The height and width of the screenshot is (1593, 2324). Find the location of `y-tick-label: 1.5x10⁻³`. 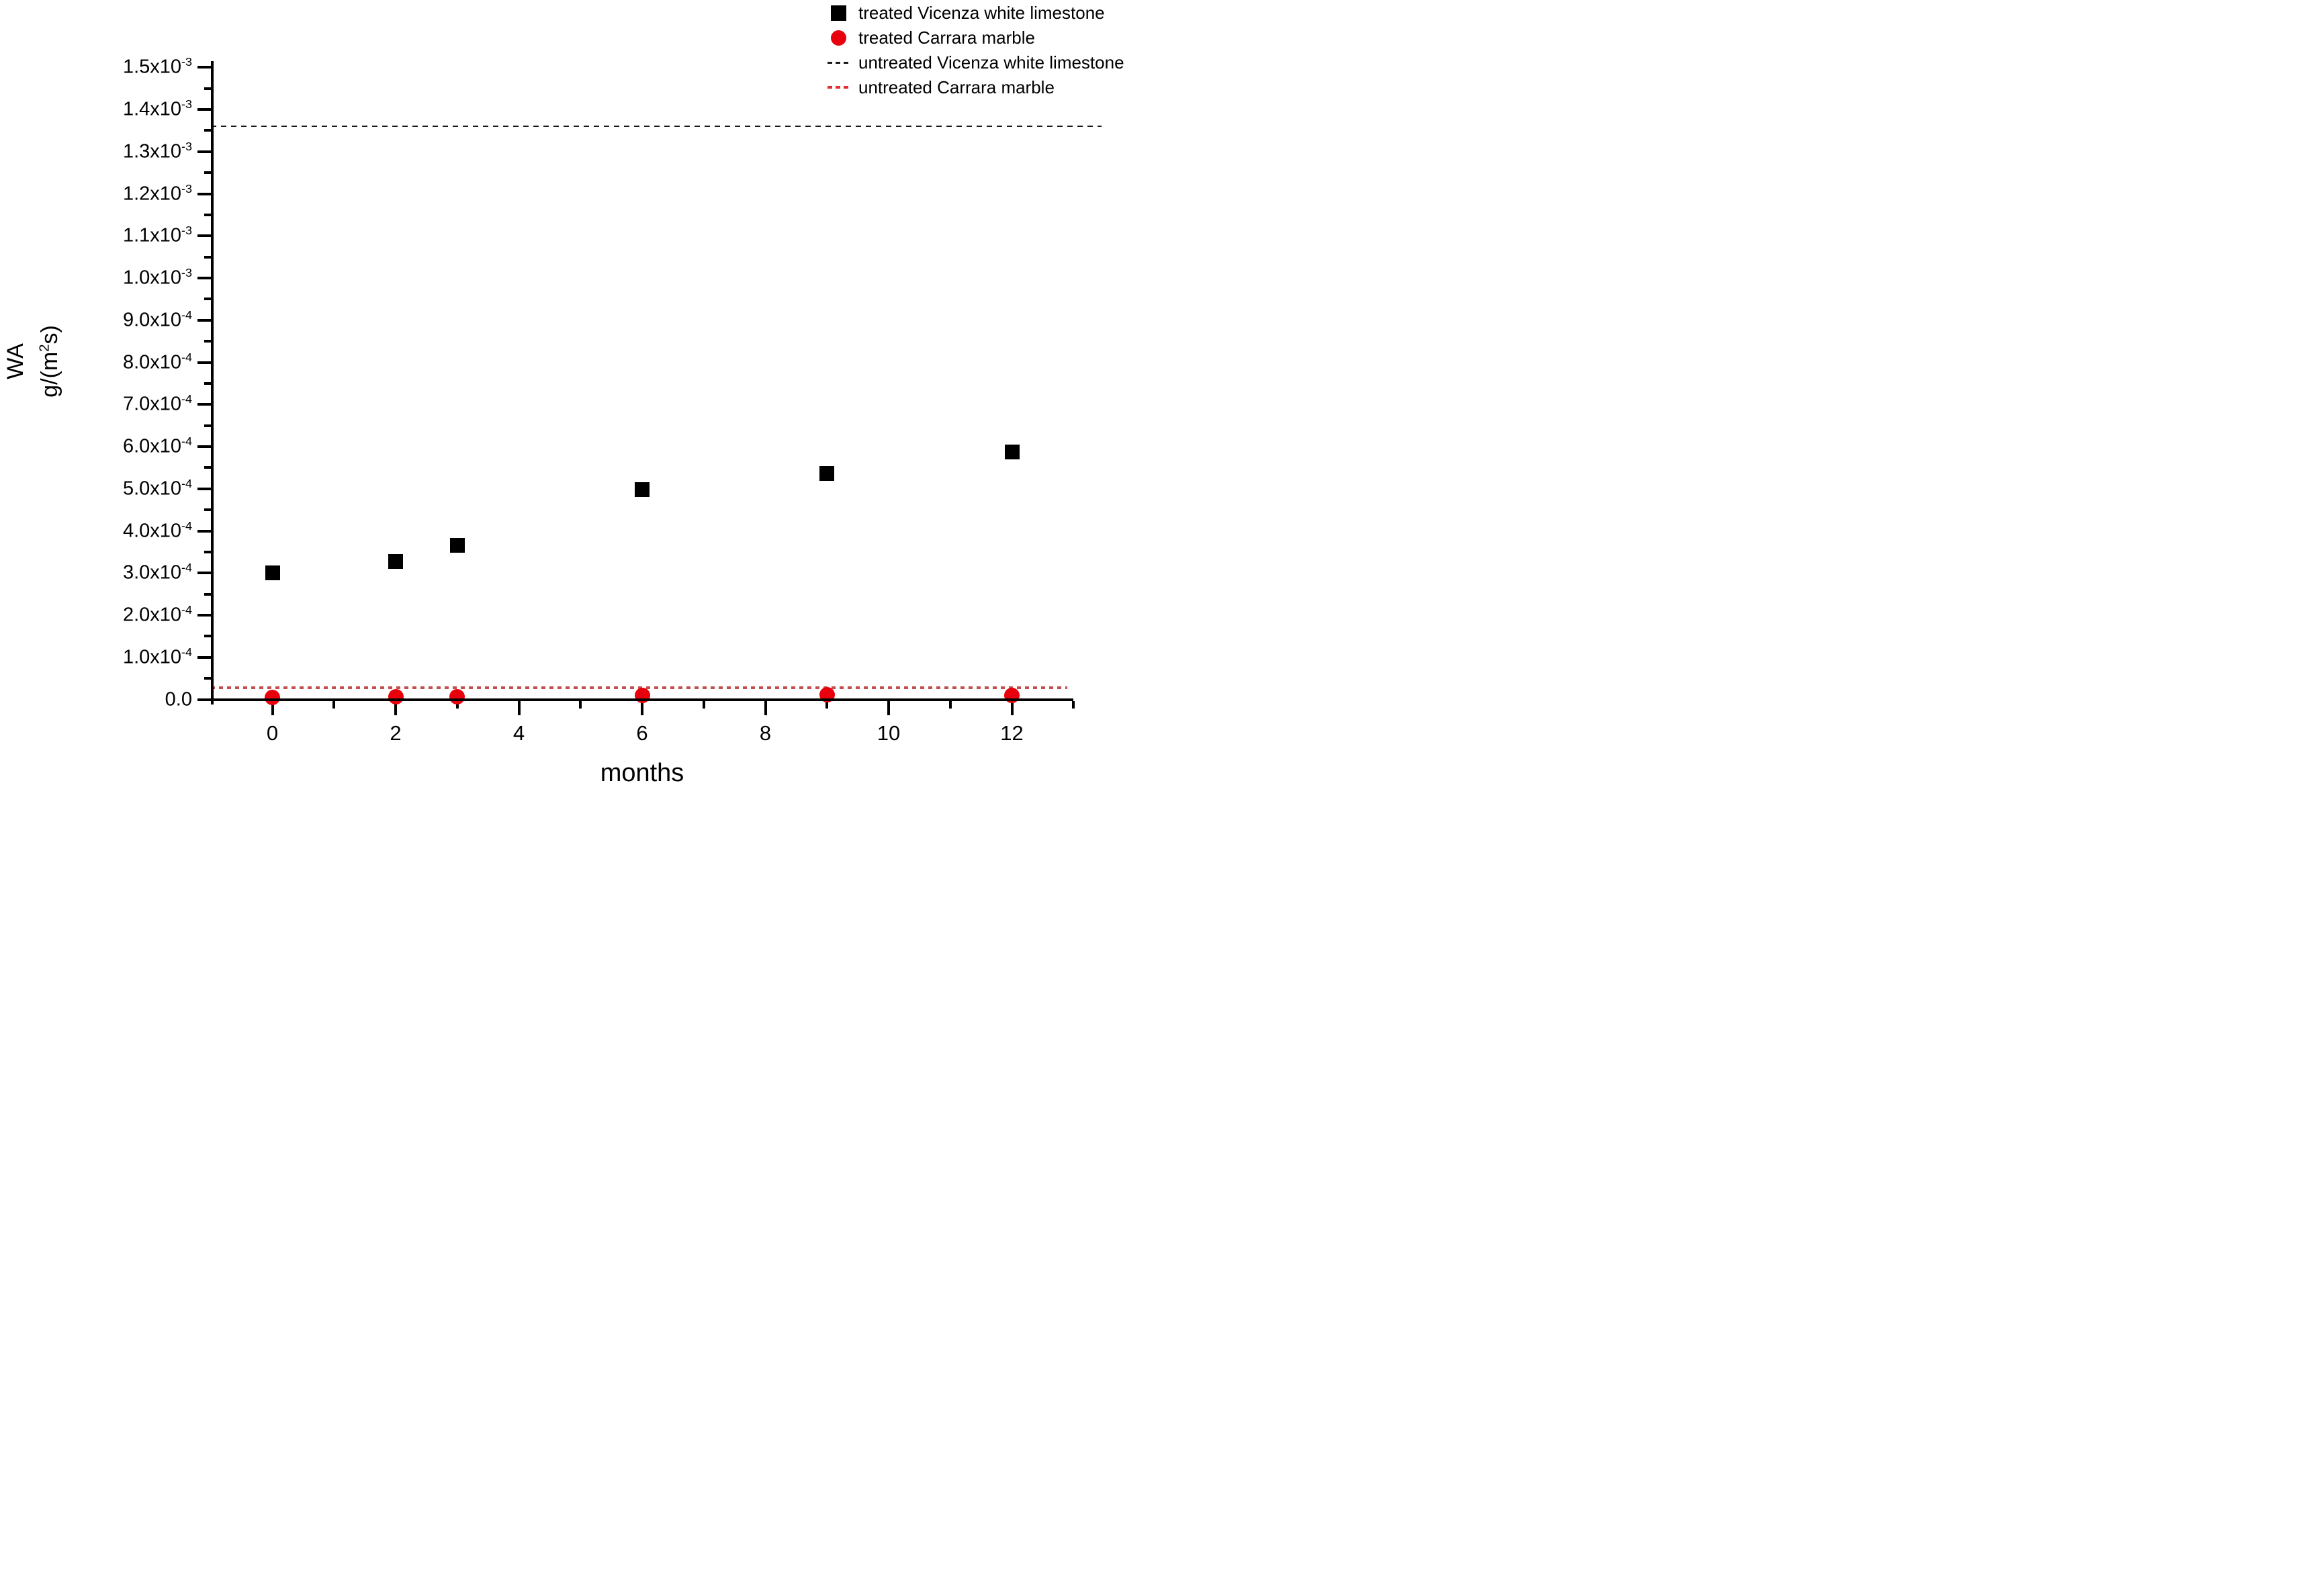

y-tick-label: 1.5x10⁻³ is located at coordinates (157, 66).